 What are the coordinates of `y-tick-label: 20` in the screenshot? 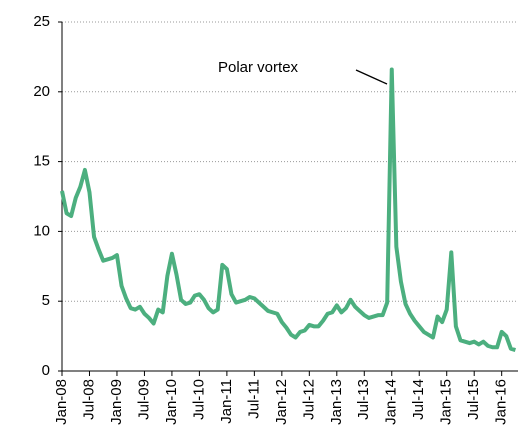 It's located at (41, 91).